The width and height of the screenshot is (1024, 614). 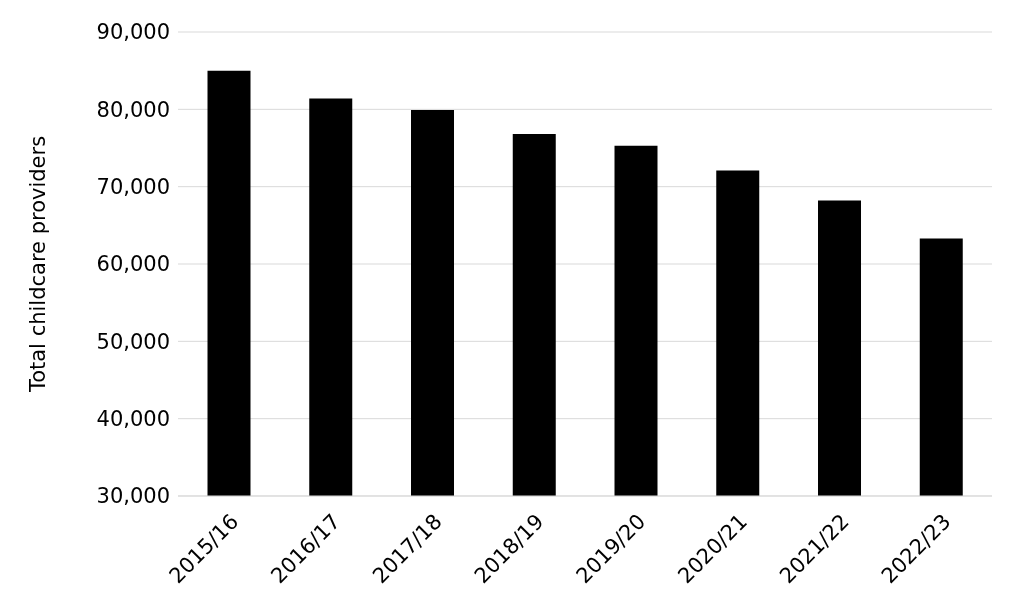 What do you see at coordinates (133, 264) in the screenshot?
I see `y-tick-label: 60,000` at bounding box center [133, 264].